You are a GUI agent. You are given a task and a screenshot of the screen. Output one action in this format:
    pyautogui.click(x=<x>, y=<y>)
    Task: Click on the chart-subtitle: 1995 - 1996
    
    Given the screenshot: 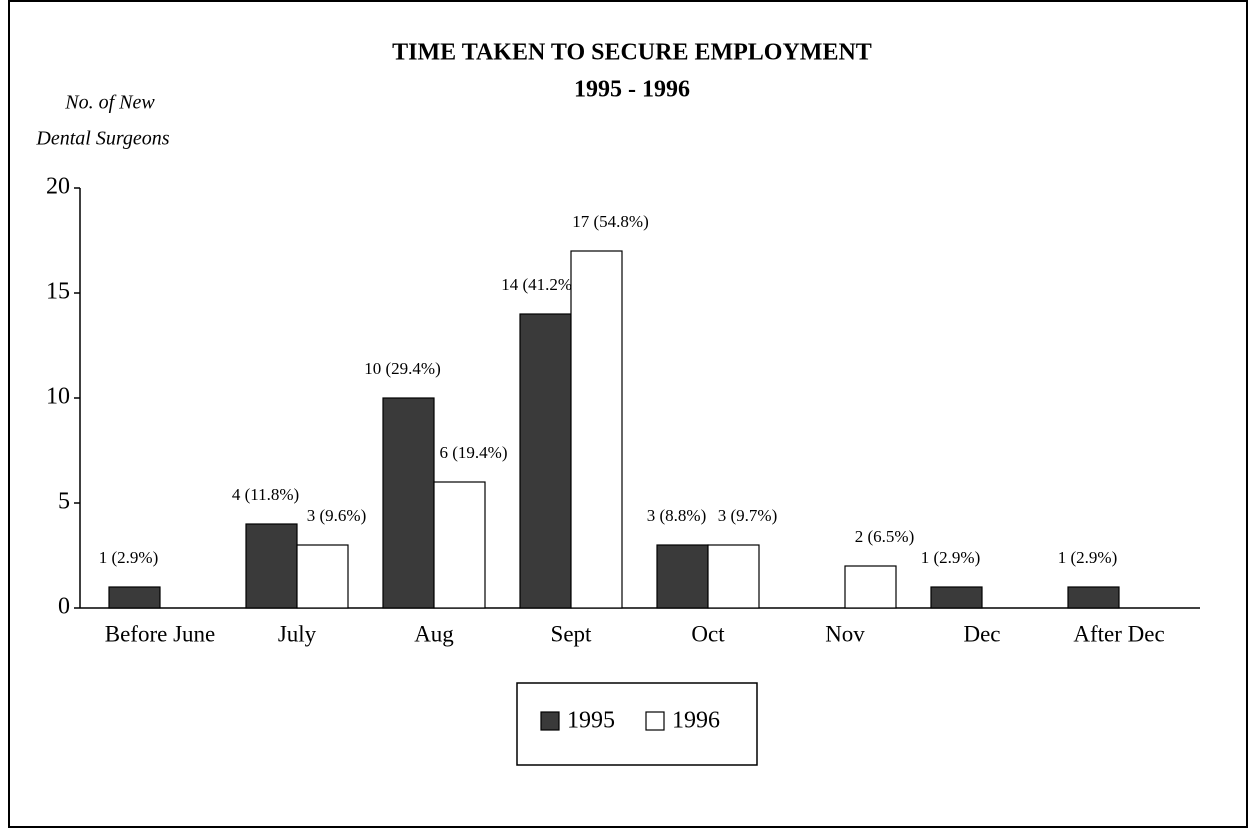 What is the action you would take?
    pyautogui.click(x=632, y=90)
    